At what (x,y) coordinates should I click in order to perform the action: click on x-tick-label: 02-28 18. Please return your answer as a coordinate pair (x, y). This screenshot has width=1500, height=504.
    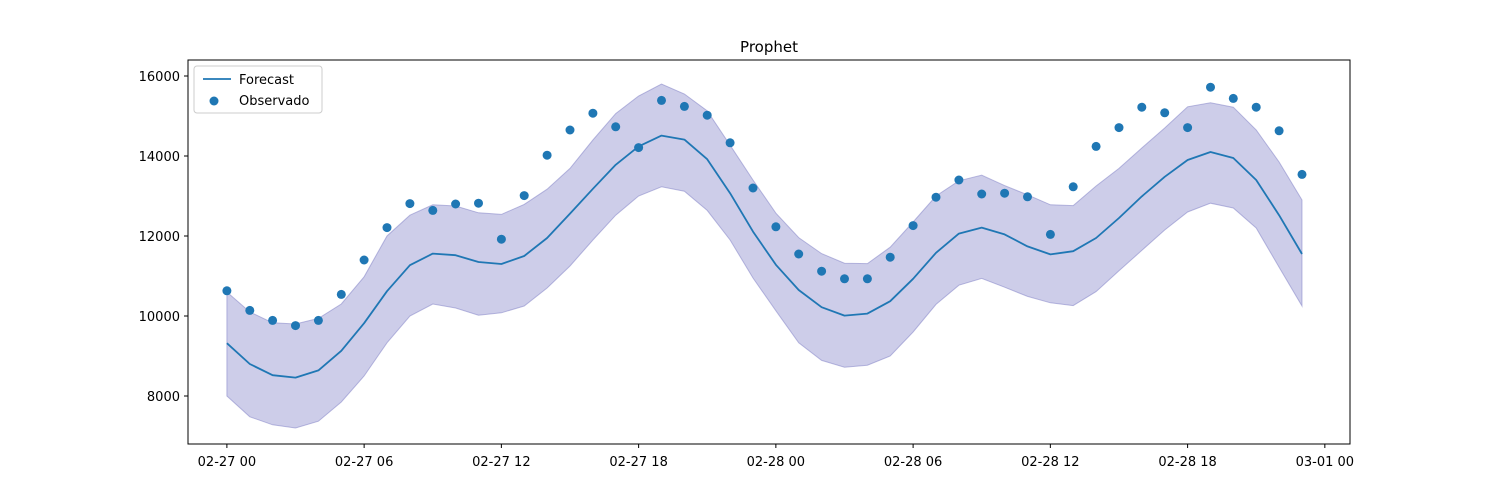
    Looking at the image, I should click on (1187, 462).